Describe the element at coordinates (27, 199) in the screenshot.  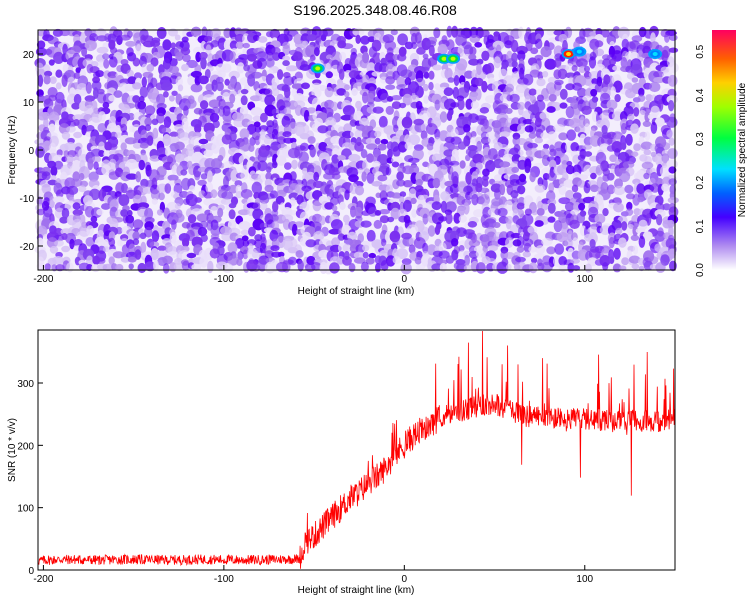
I see `spectrogram-y-tick-label: -10` at that location.